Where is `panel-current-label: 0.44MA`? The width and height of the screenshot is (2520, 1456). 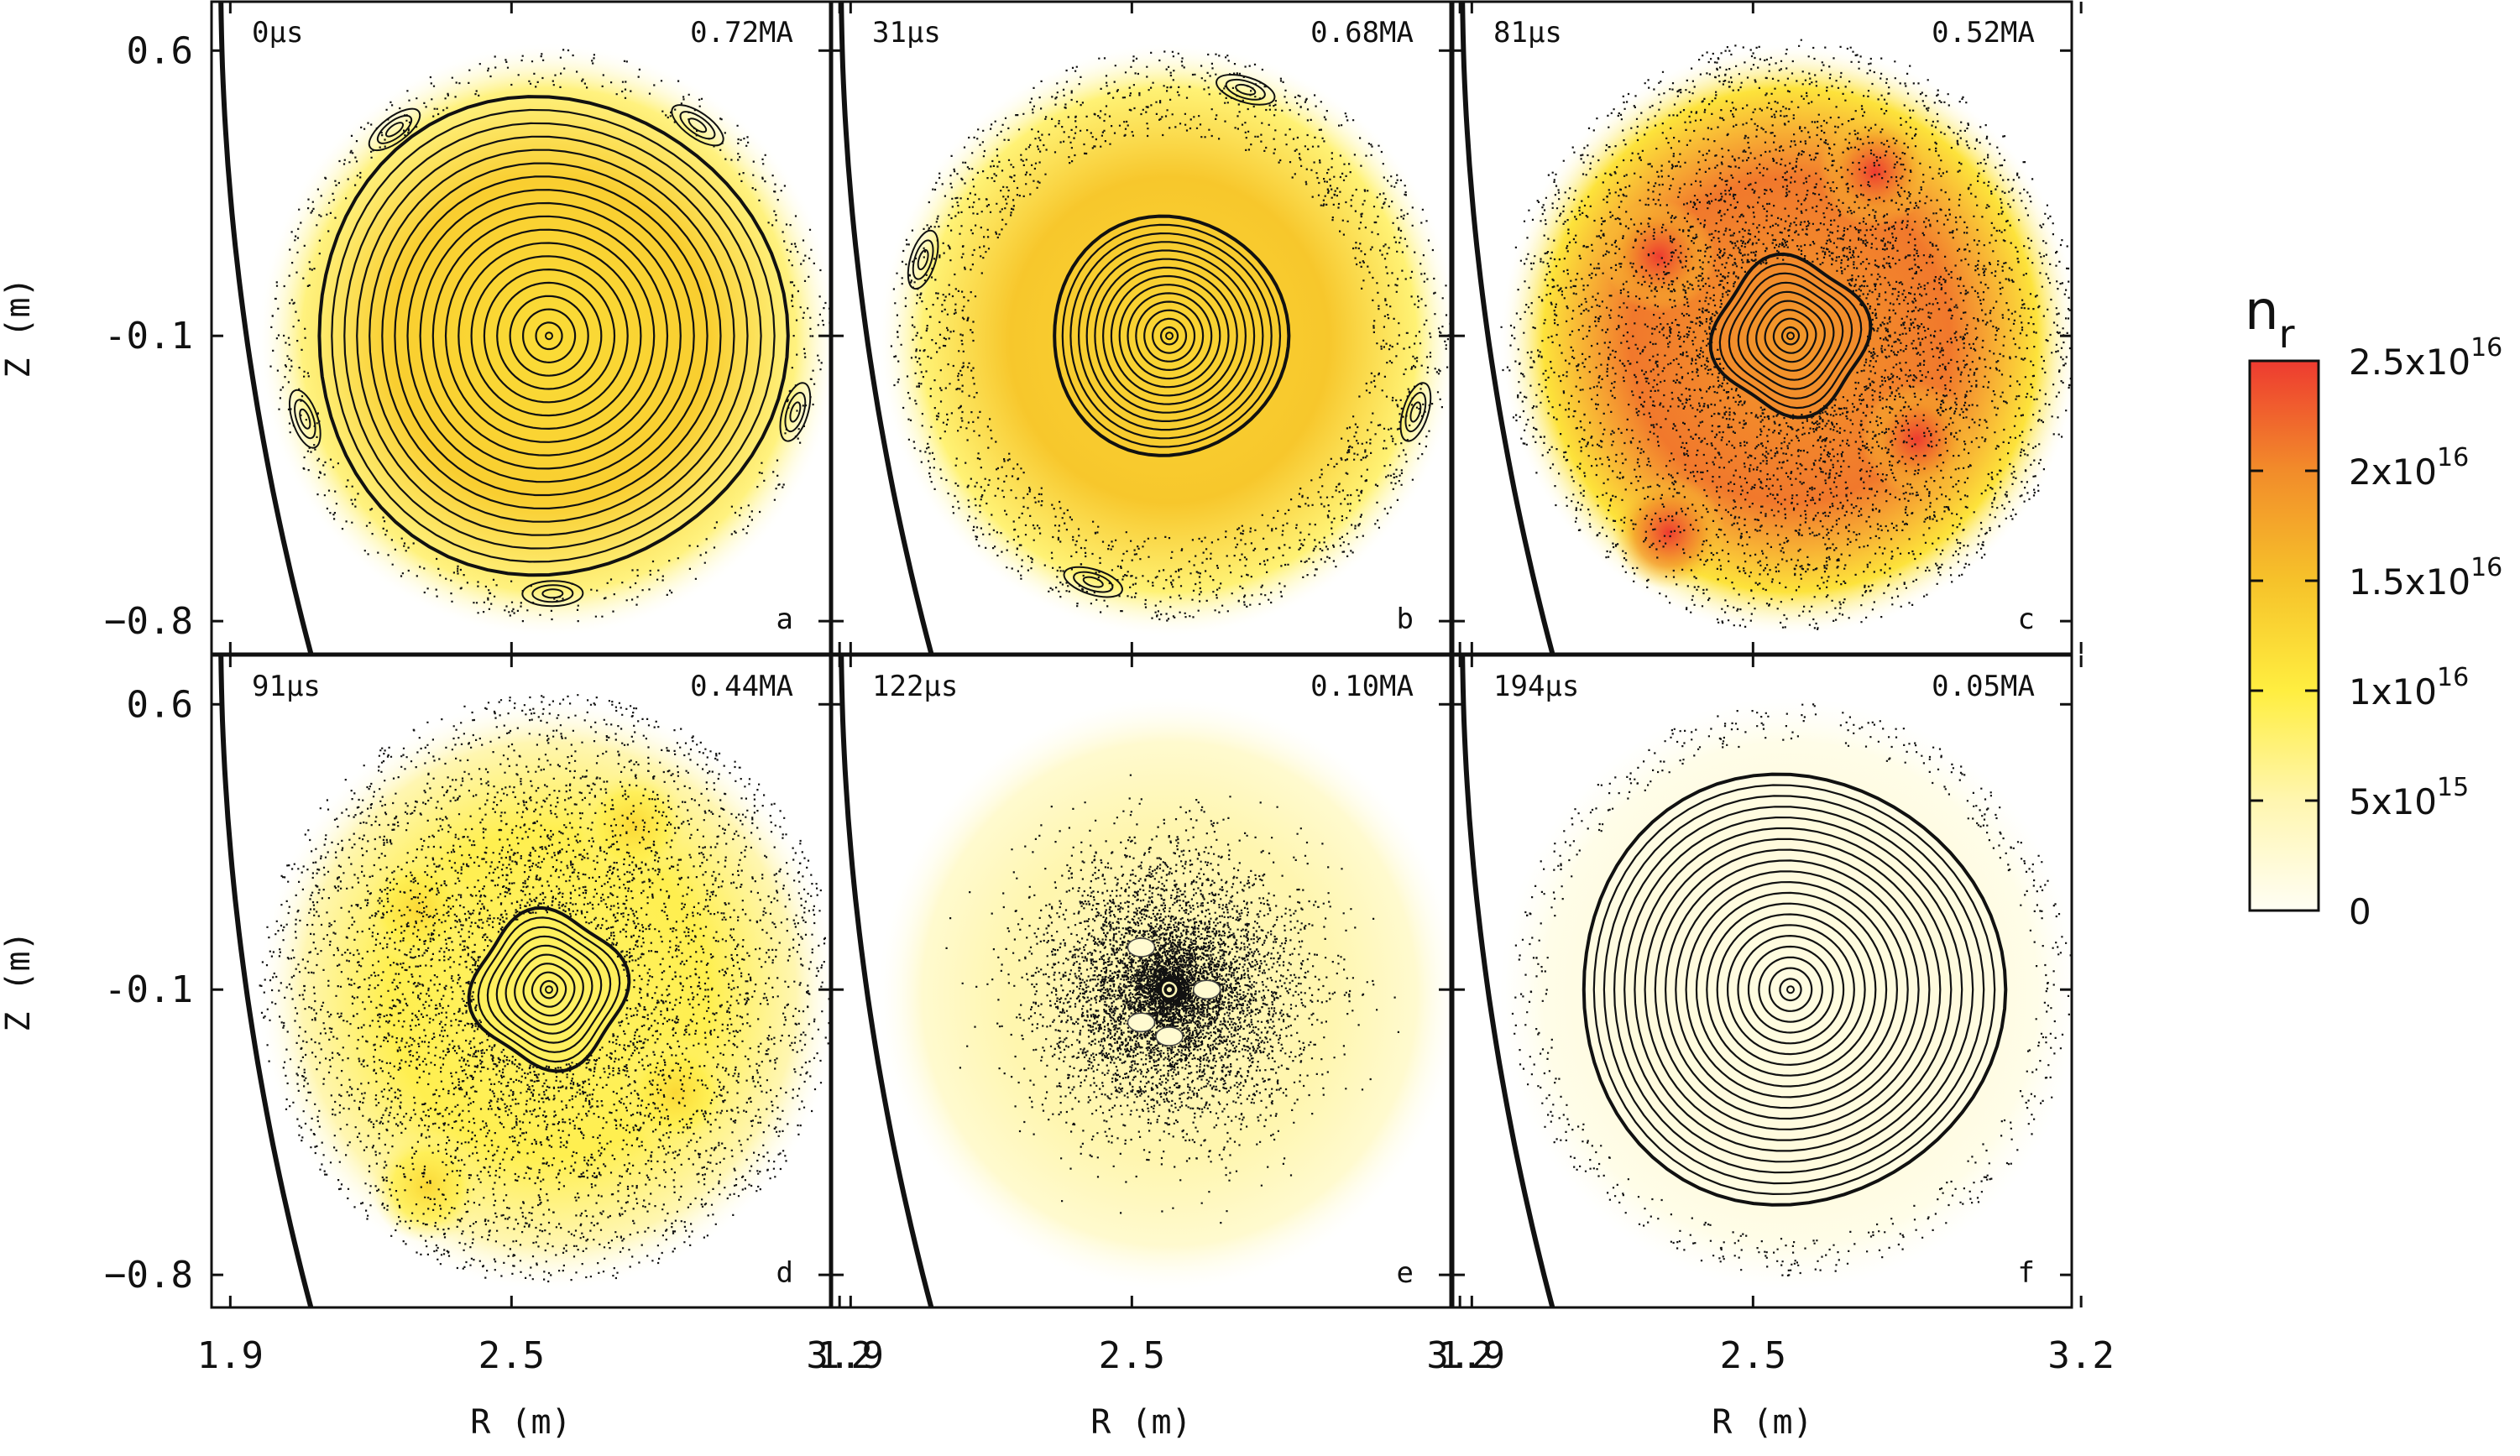
panel-current-label: 0.44MA is located at coordinates (741, 686).